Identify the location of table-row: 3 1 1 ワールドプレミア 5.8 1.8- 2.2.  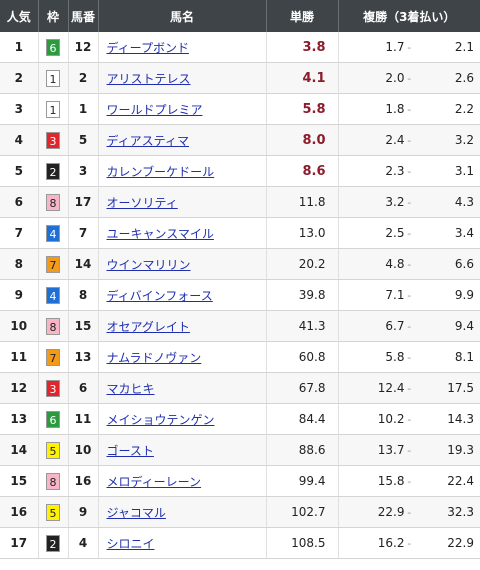
(240, 109).